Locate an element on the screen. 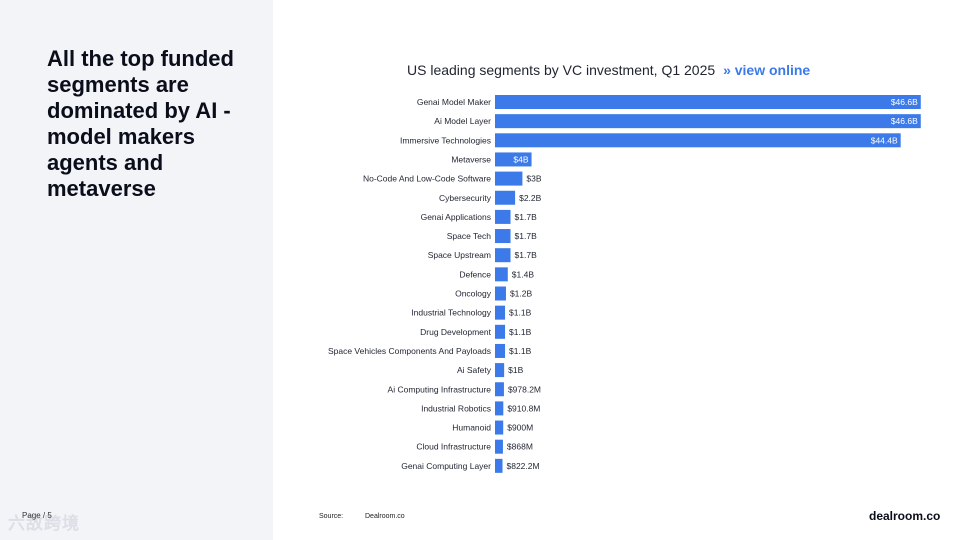 The width and height of the screenshot is (960, 540). value-label: $2.2B is located at coordinates (530, 198).